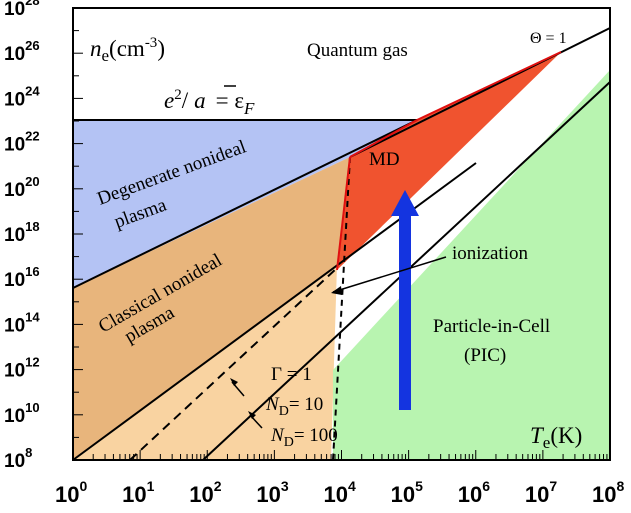 The image size is (631, 513). Describe the element at coordinates (22, 232) in the screenshot. I see `y-tick-label: 1018` at that location.